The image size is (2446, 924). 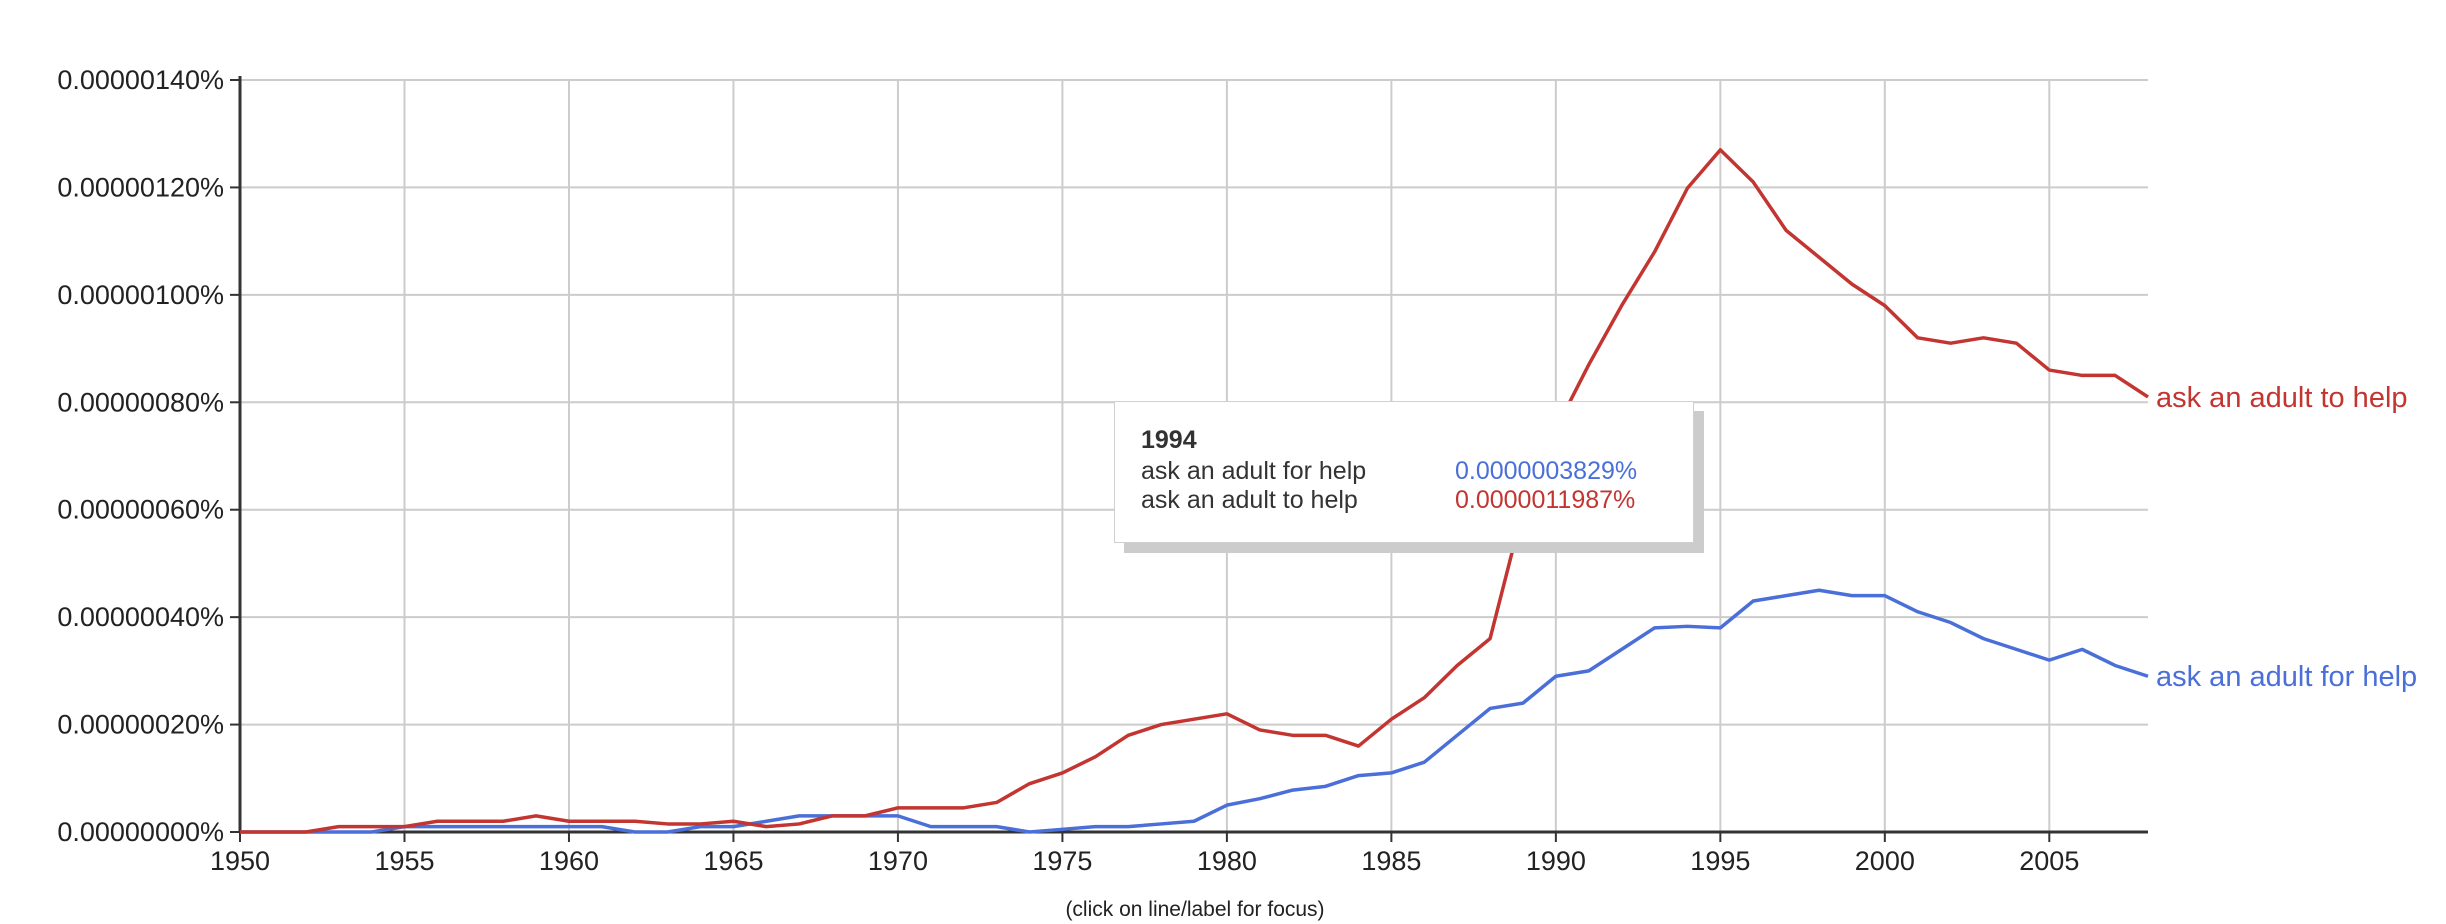 I want to click on y-tick-label: 0.00000060%, so click(x=140, y=510).